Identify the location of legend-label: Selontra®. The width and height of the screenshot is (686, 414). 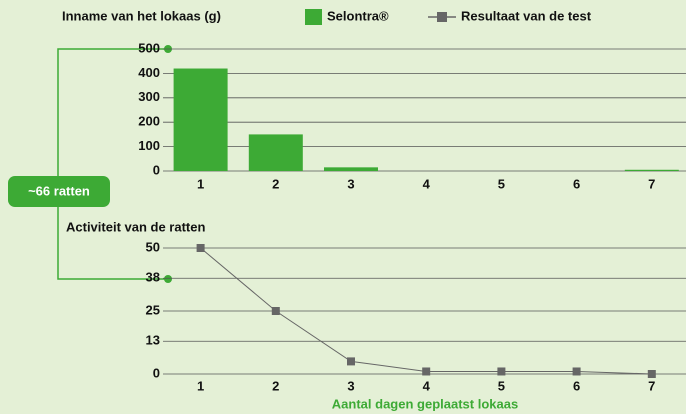
(358, 15).